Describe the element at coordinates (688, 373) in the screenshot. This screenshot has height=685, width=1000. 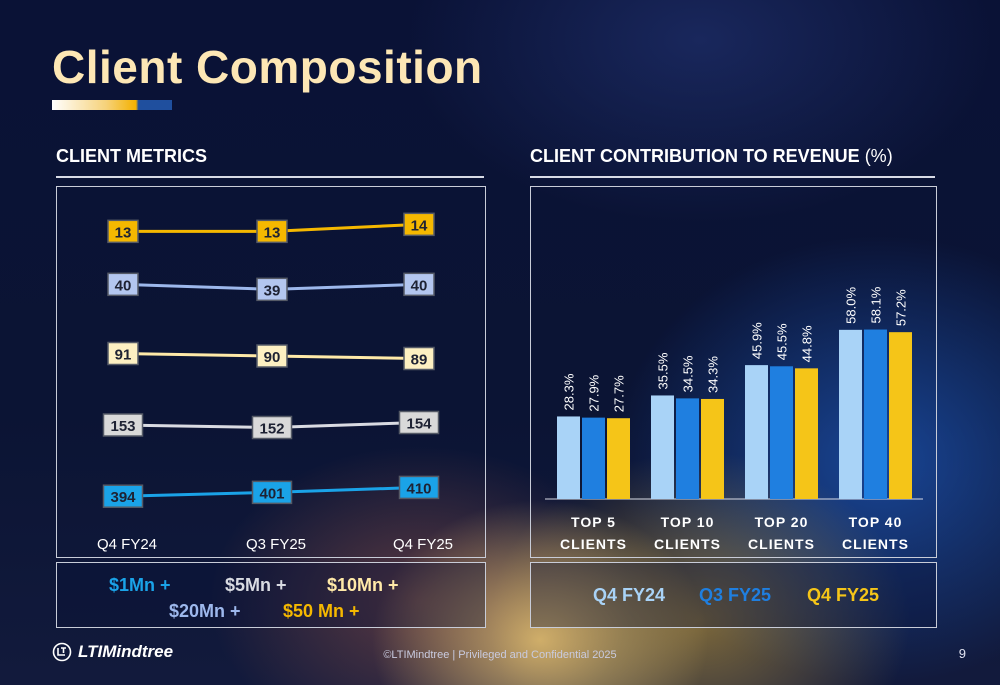
I see `bar-value-label: 34.5%` at that location.